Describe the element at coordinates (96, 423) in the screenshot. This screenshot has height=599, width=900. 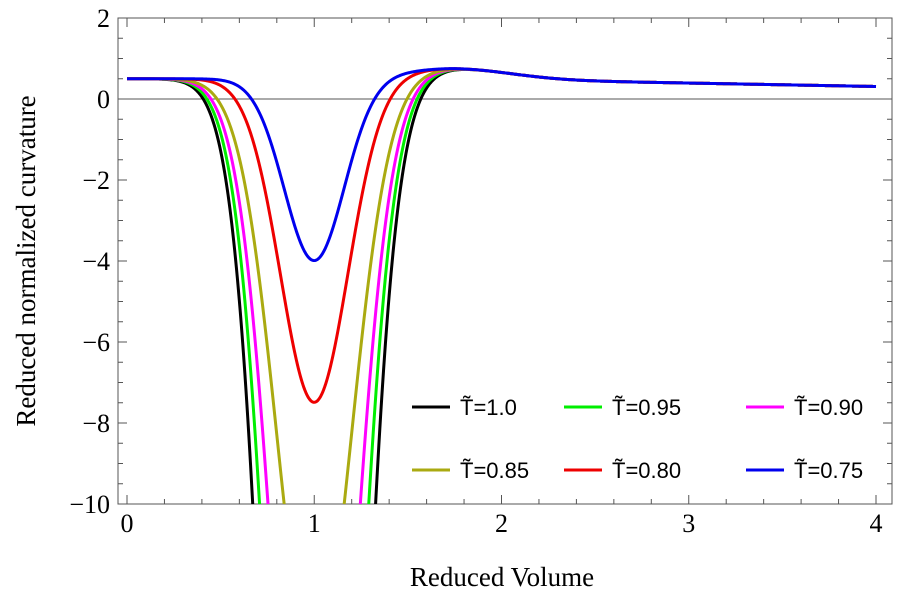
I see `y-tick-label: −8` at that location.